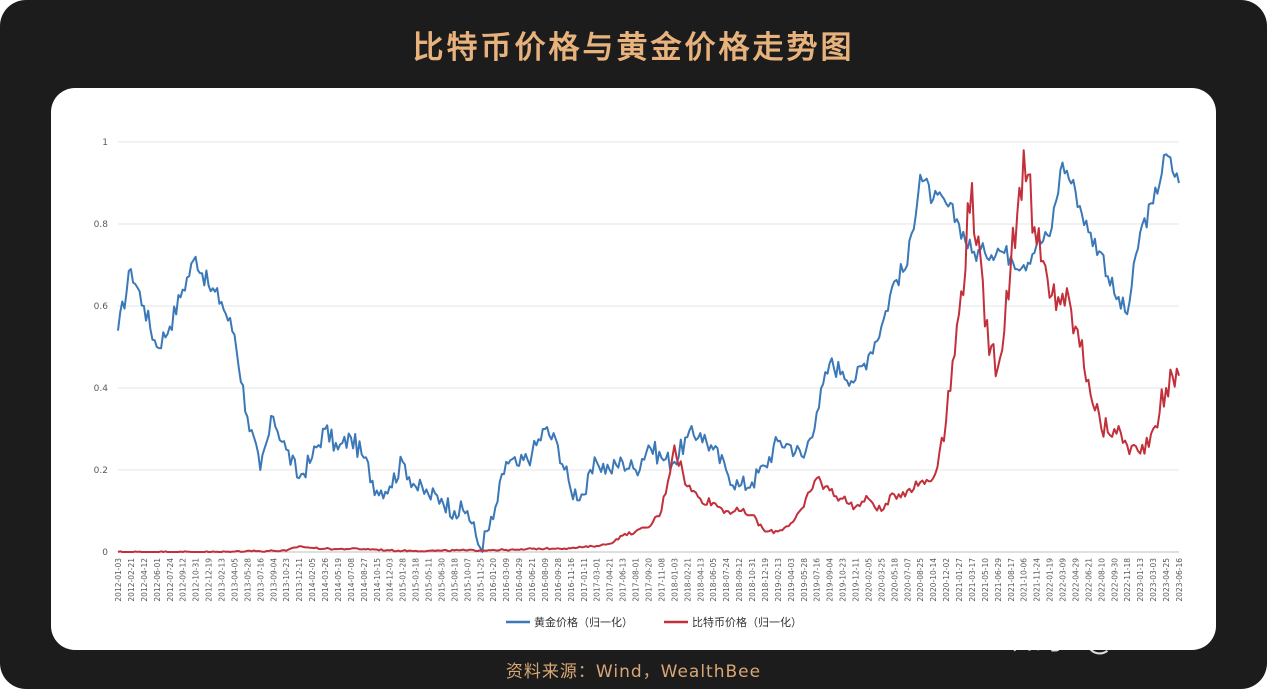 The width and height of the screenshot is (1267, 689). I want to click on x-tick-label: 2013-10-23, so click(286, 580).